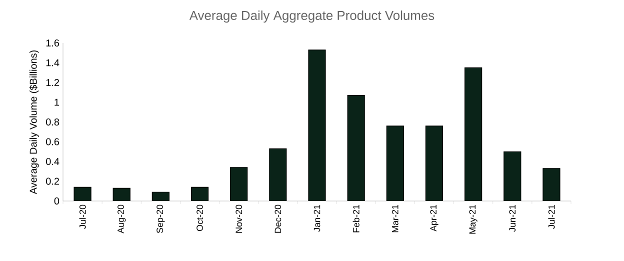 This screenshot has width=624, height=261. I want to click on x-tick-label: May-21, so click(473, 219).